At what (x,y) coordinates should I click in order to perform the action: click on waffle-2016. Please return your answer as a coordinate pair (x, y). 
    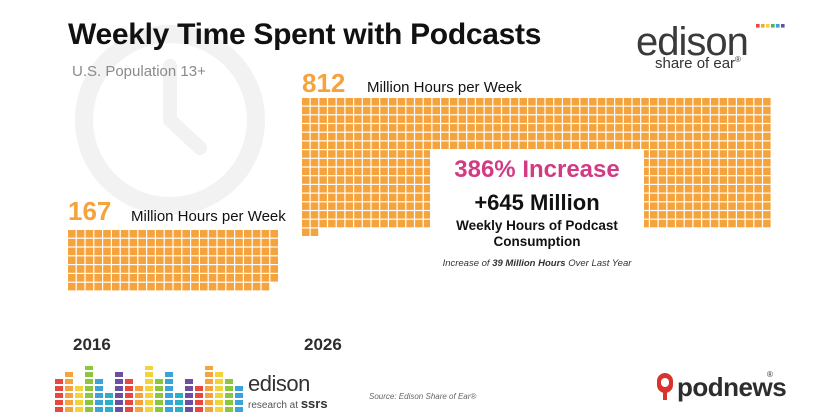
    Looking at the image, I should click on (173, 260).